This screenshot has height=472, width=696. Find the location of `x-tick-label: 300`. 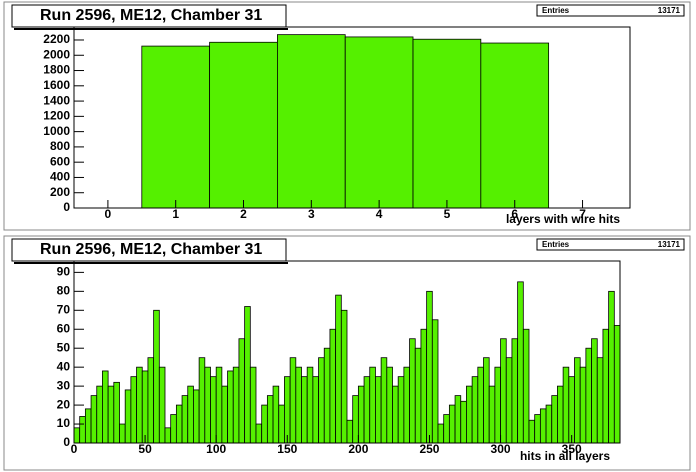

x-tick-label: 300 is located at coordinates (501, 449).